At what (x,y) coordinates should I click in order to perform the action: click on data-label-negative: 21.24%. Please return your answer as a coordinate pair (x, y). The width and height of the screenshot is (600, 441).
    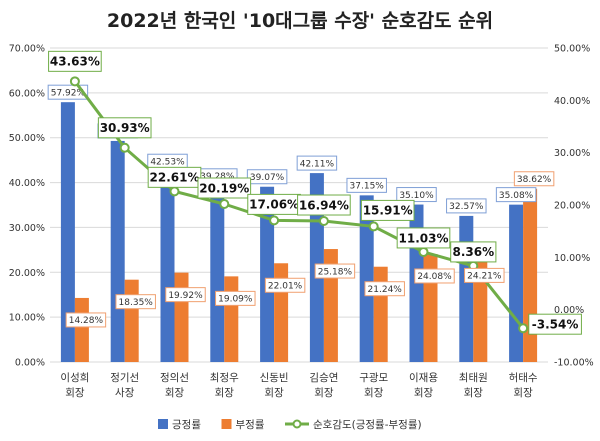
    Looking at the image, I should click on (385, 290).